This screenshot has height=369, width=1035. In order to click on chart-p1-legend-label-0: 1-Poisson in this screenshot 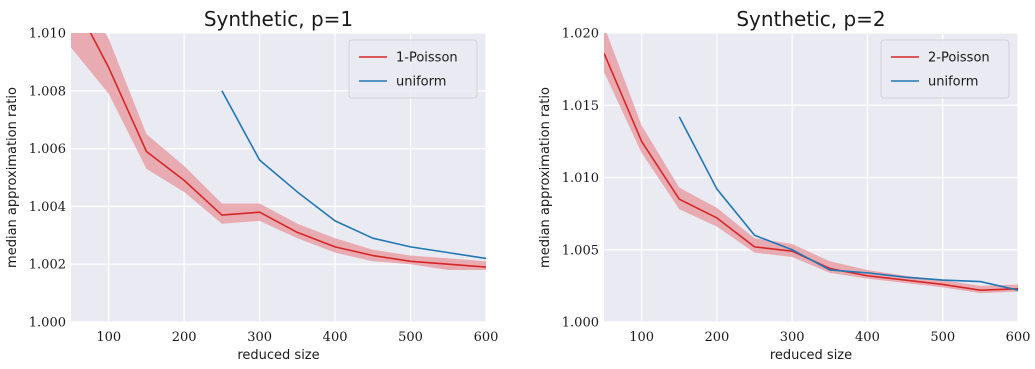, I will do `click(427, 58)`.